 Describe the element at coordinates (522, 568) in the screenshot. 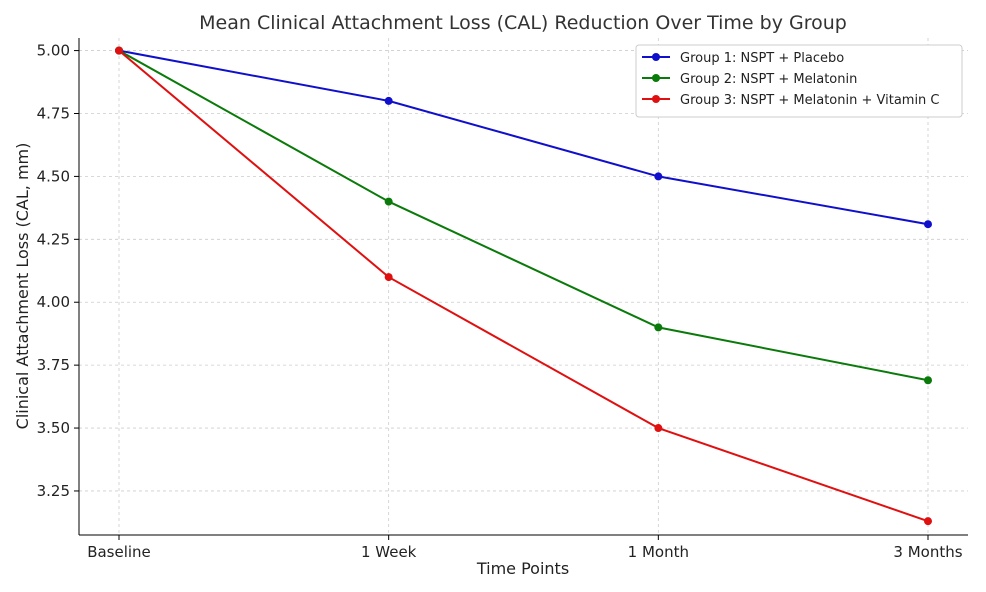

I see `x-axis-label: Time Points` at that location.